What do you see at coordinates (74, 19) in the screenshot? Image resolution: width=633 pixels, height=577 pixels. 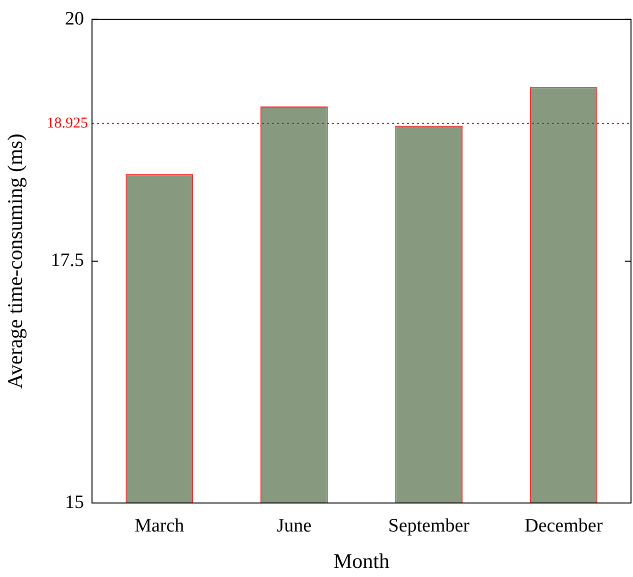 I see `y-tick-label: 20` at bounding box center [74, 19].